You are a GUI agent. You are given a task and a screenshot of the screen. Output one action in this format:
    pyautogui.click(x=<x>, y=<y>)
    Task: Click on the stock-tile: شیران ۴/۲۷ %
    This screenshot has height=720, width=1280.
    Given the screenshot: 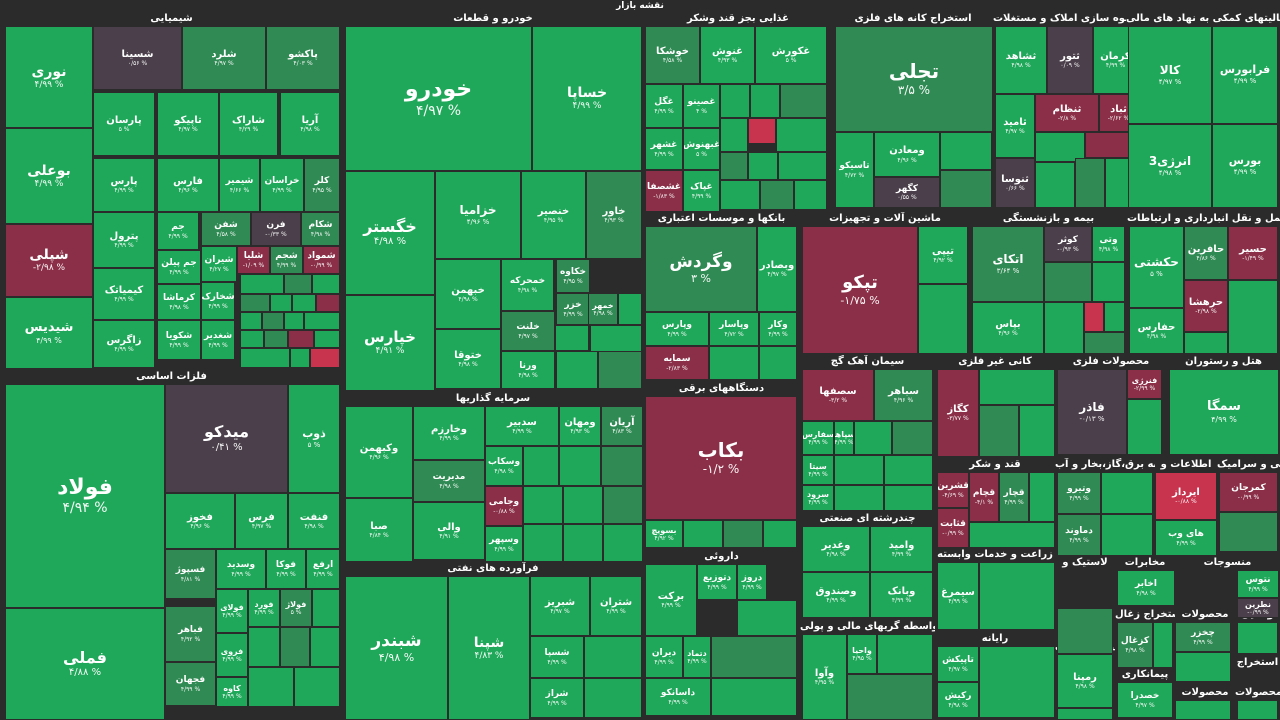 What is the action you would take?
    pyautogui.click(x=219, y=264)
    